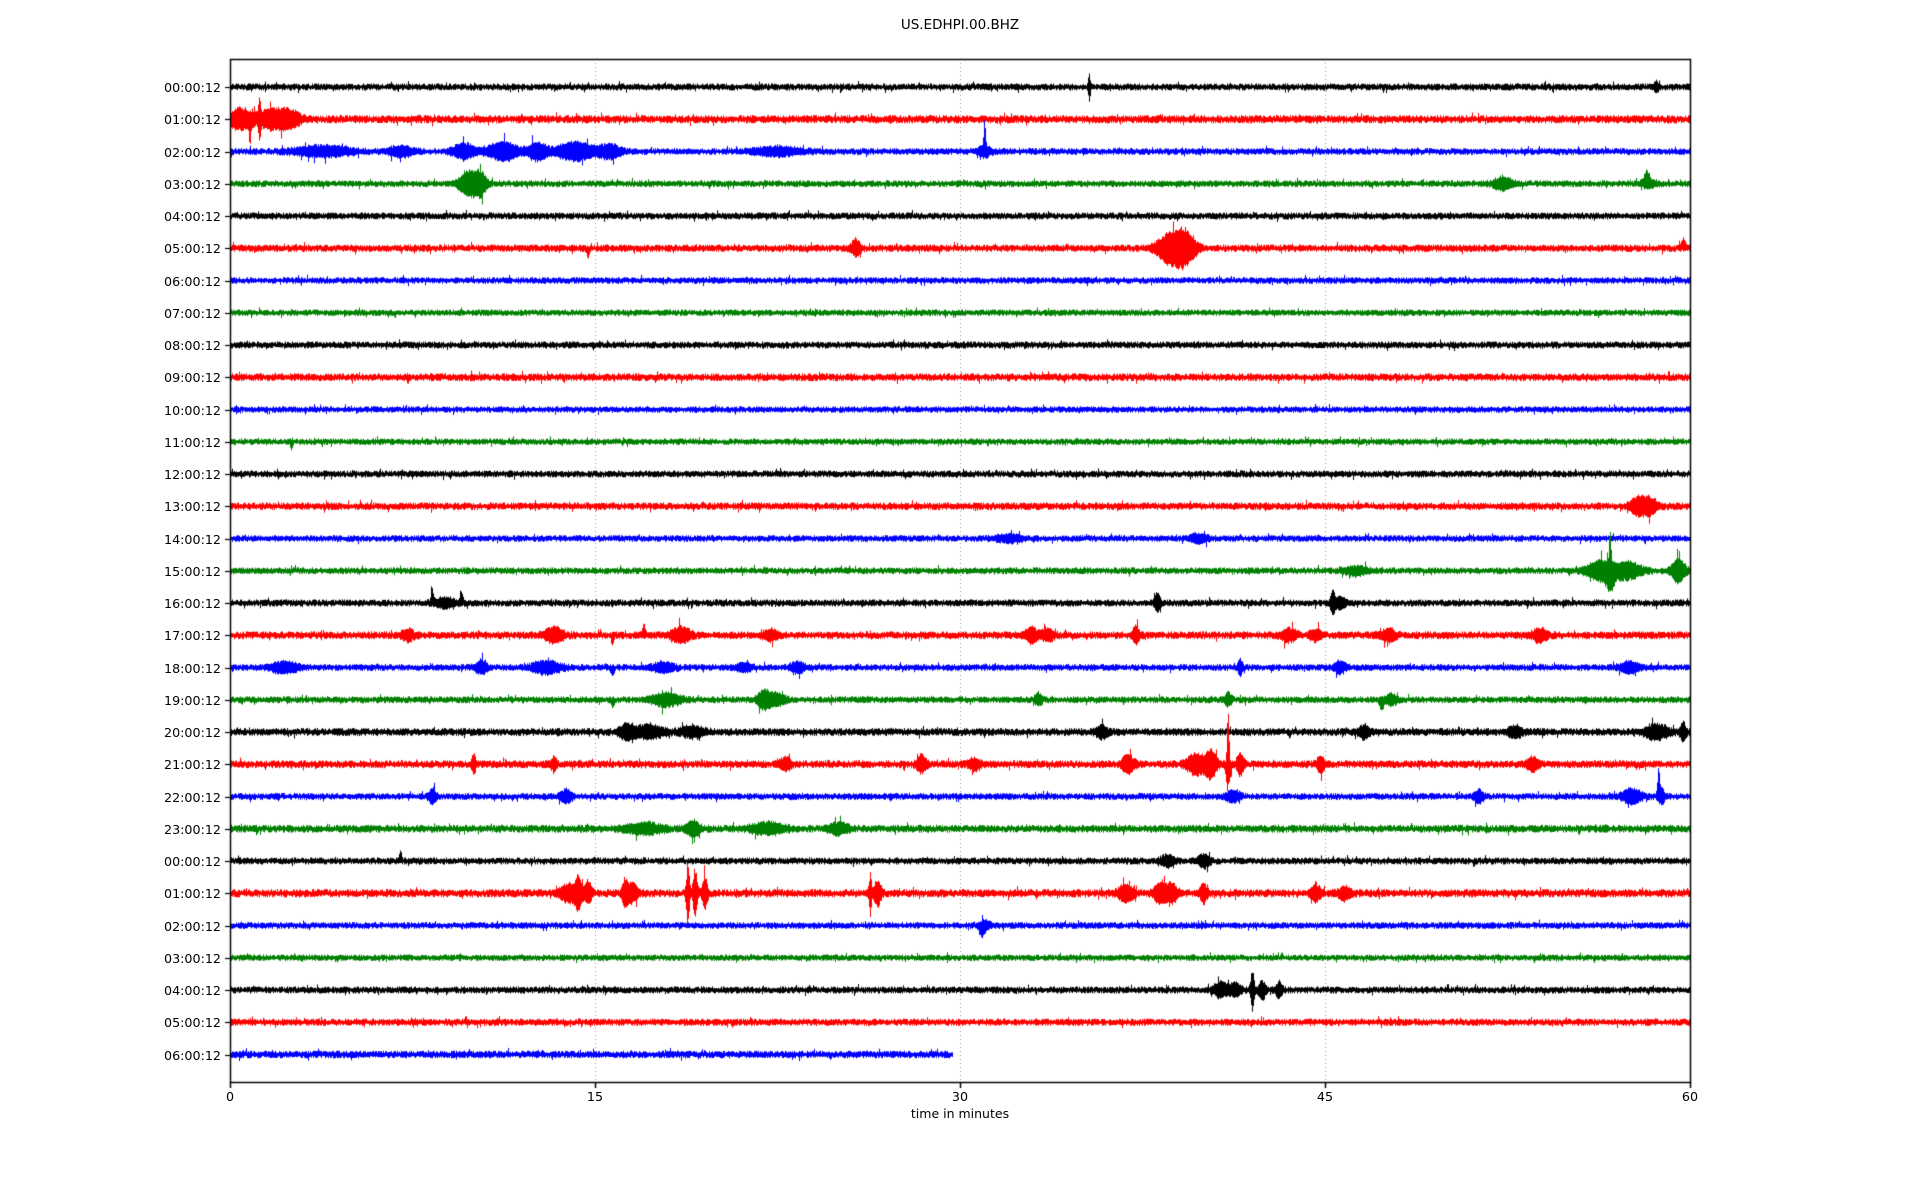  I want to click on x-tick-label: 45, so click(1325, 1096).